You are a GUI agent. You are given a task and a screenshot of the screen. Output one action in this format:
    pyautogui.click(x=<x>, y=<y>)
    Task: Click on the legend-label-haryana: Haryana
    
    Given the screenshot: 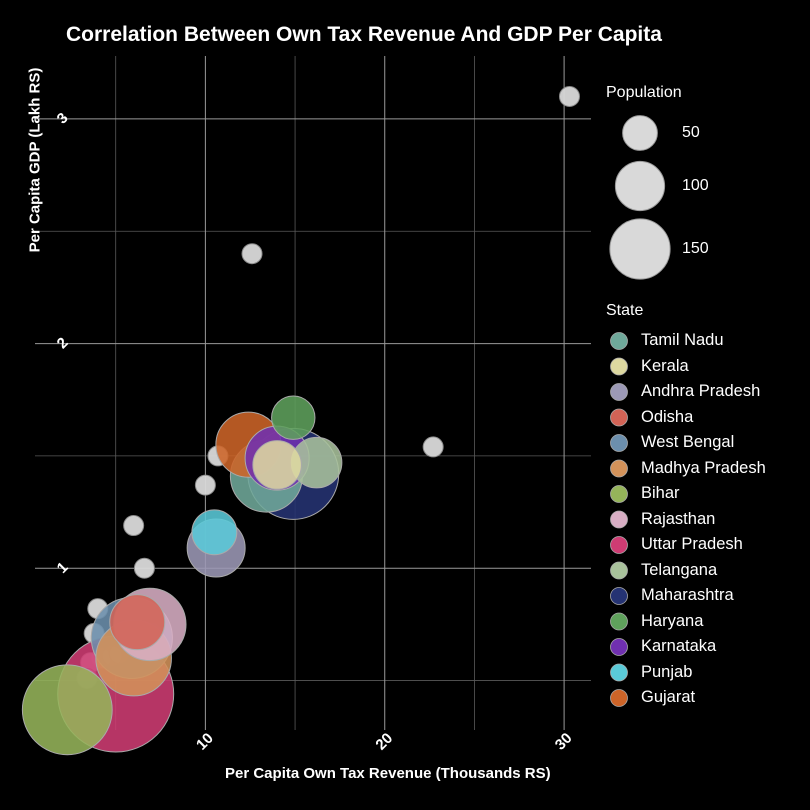 What is the action you would take?
    pyautogui.click(x=672, y=621)
    